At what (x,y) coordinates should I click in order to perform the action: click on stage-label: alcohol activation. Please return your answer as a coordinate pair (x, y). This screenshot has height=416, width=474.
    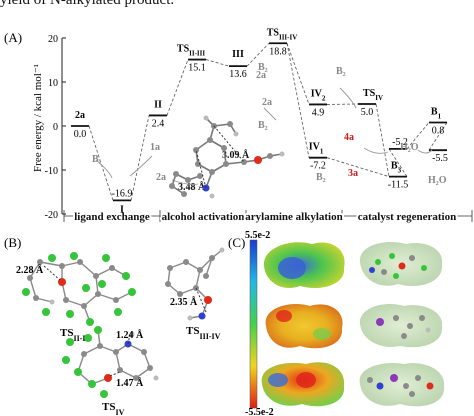
    Looking at the image, I should click on (203, 217).